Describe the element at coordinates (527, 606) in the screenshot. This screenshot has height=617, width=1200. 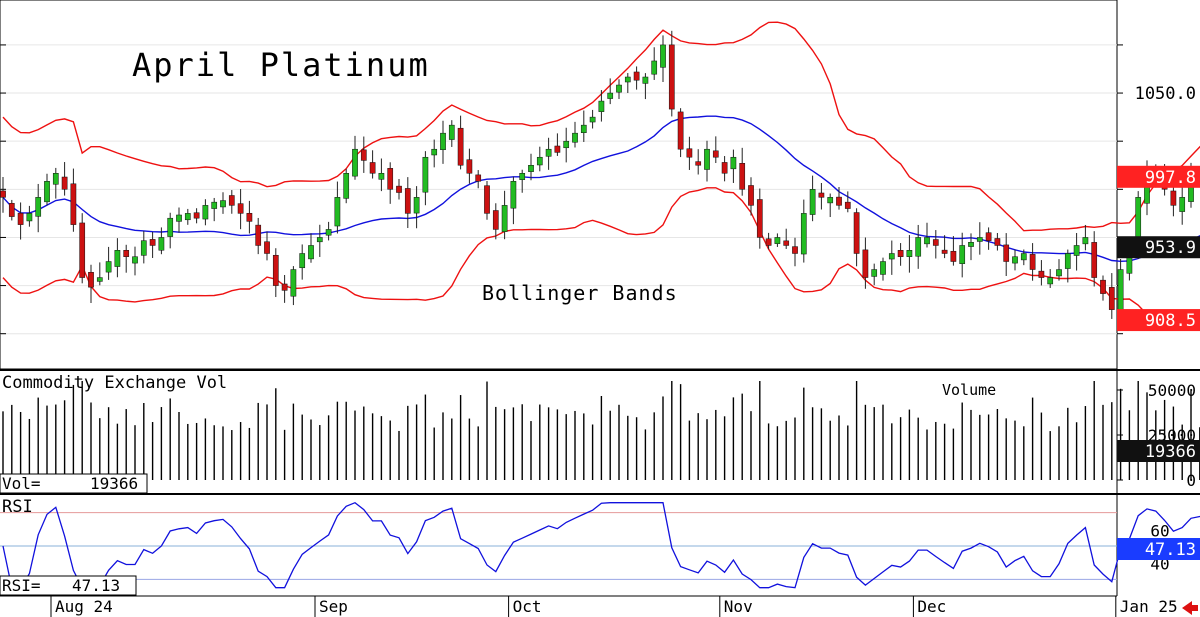
I see `month-label: Oct` at that location.